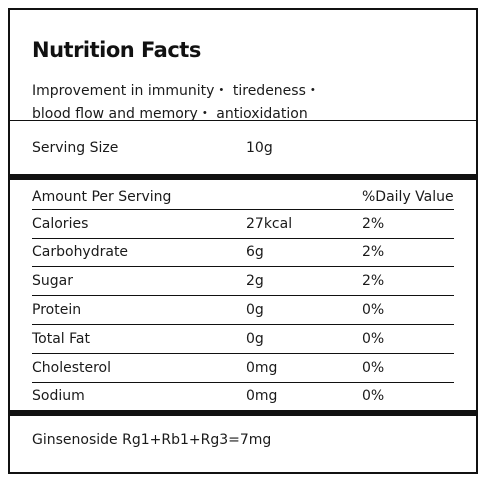 This screenshot has height=487, width=488. What do you see at coordinates (408, 197) in the screenshot?
I see `daily-value-header: %Daily Value` at bounding box center [408, 197].